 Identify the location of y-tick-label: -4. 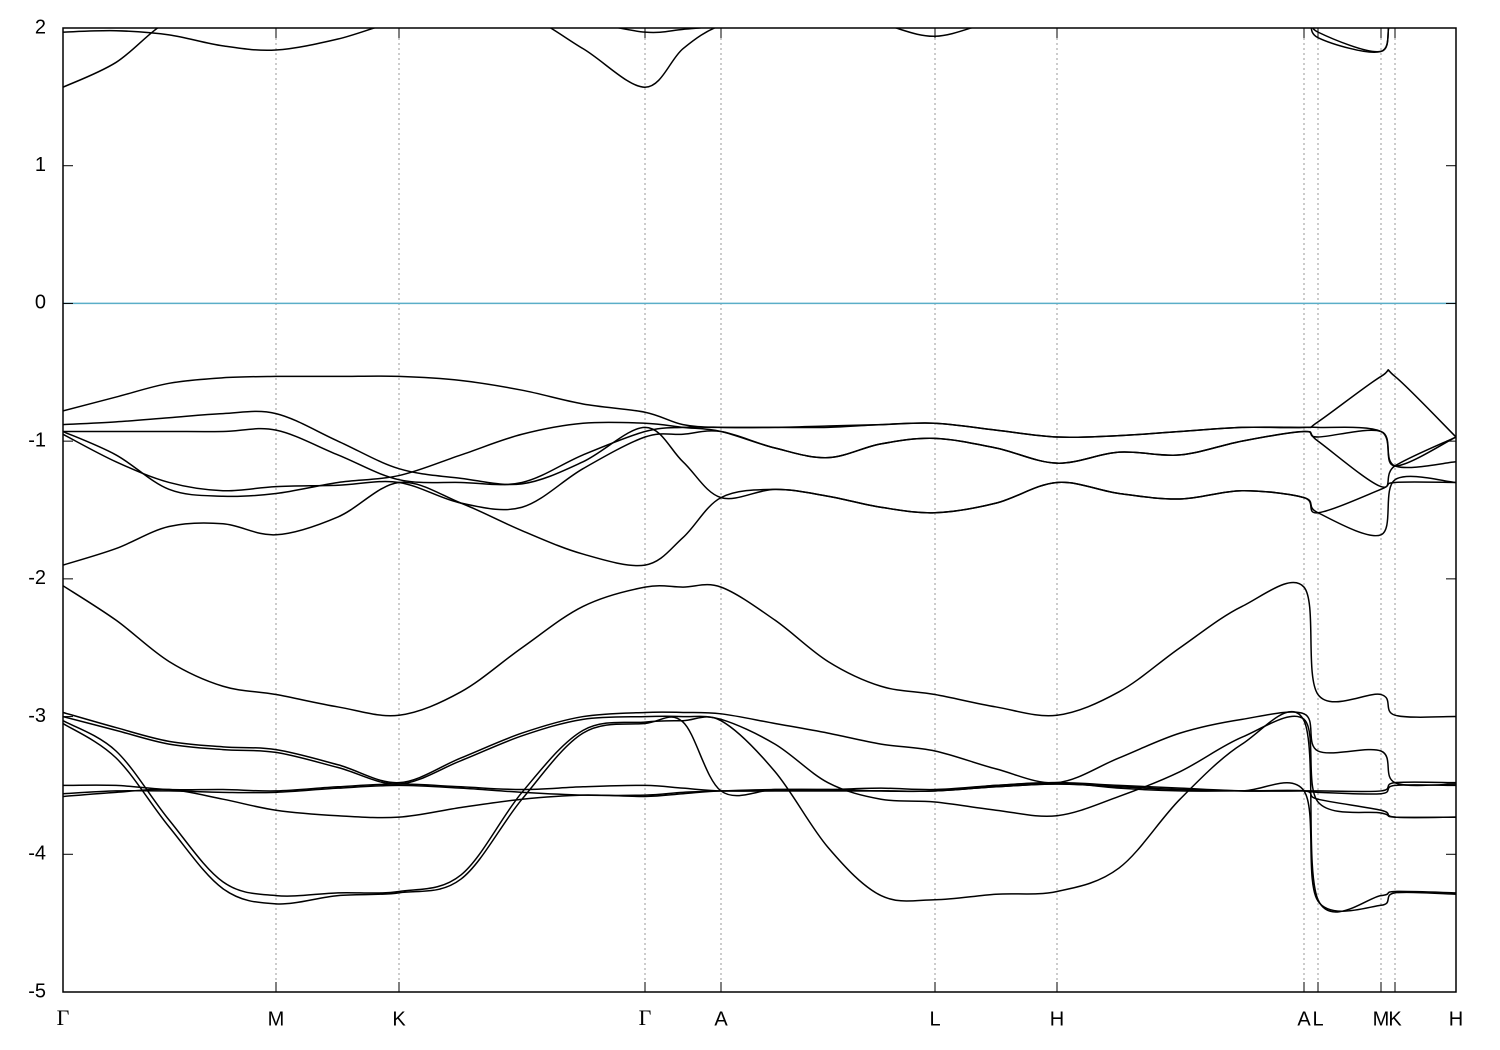
(37, 854).